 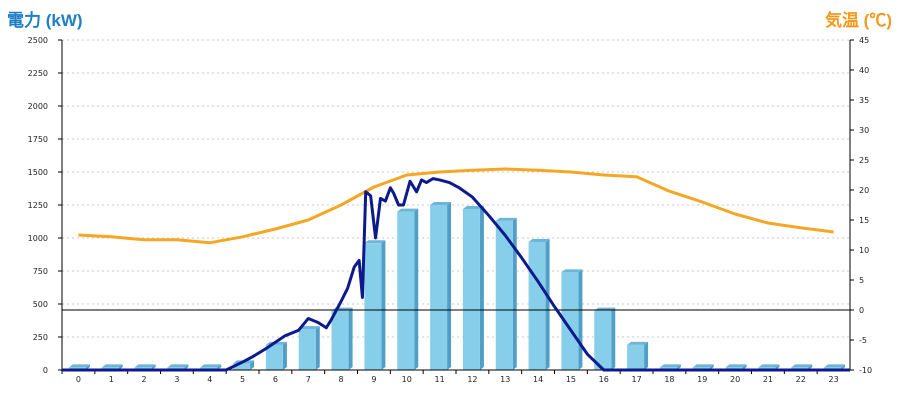 I want to click on x-tick-label: 3, so click(x=176, y=379).